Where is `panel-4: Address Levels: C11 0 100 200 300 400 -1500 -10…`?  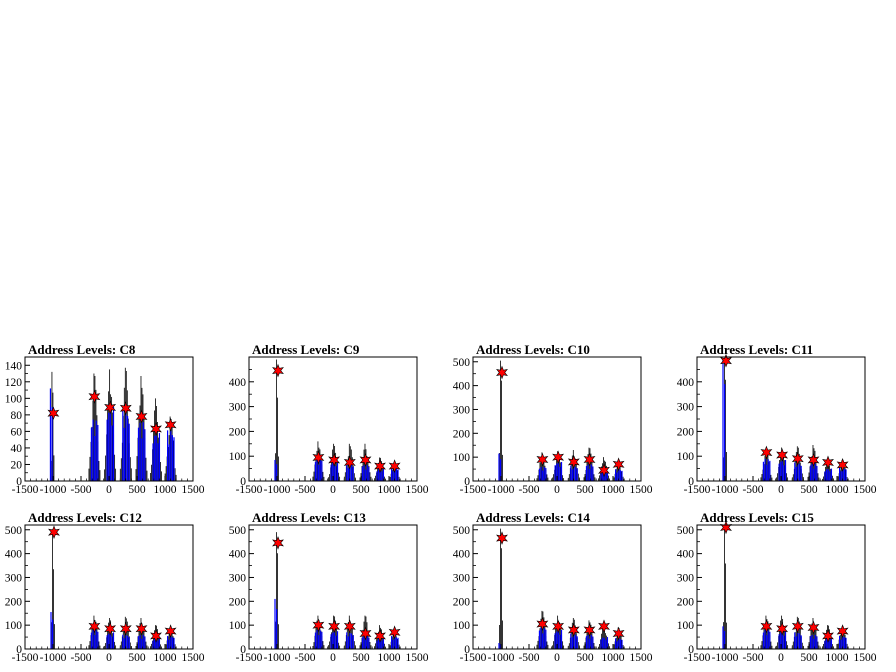
panel-4: Address Levels: C11 0 100 200 300 400 -1500 -10… is located at coordinates (777, 419).